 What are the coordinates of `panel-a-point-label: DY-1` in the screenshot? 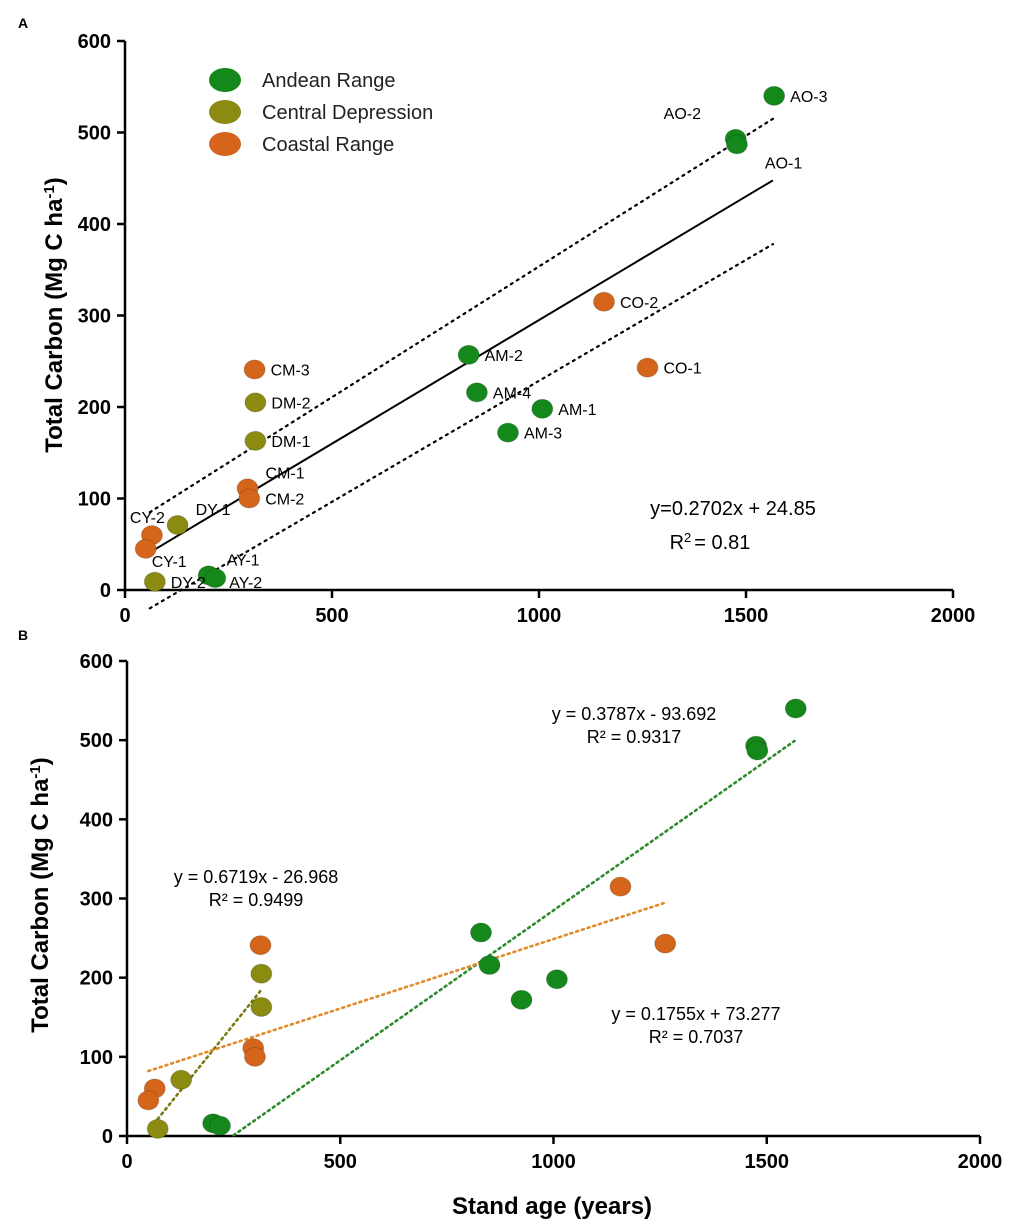 It's located at (213, 510).